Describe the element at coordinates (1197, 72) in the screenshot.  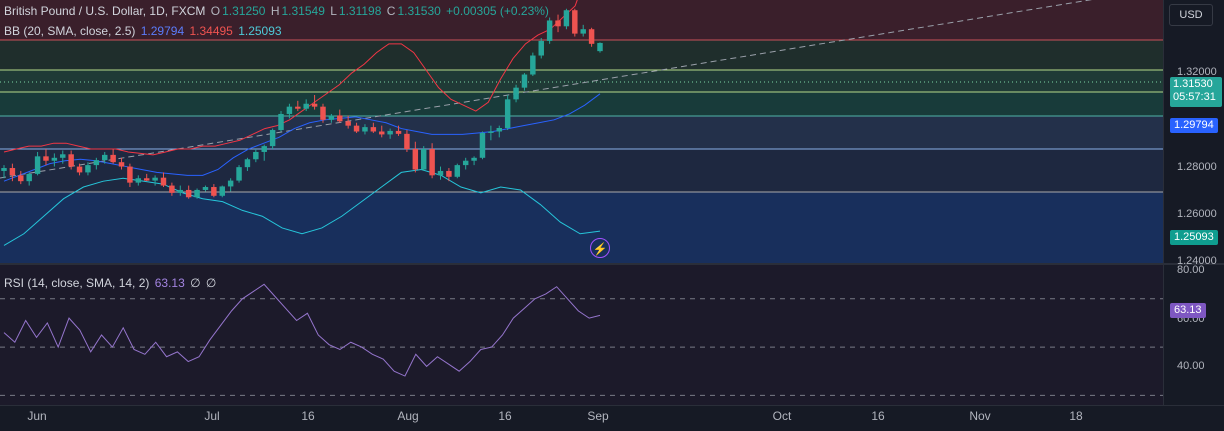
I see `price-tick: 1.32000` at that location.